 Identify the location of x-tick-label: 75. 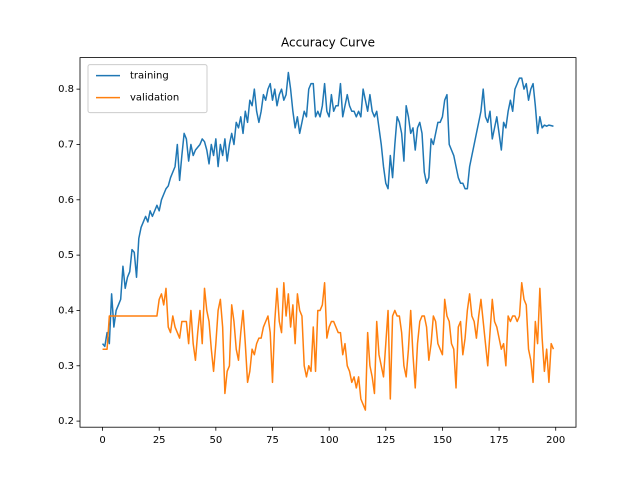
(272, 440).